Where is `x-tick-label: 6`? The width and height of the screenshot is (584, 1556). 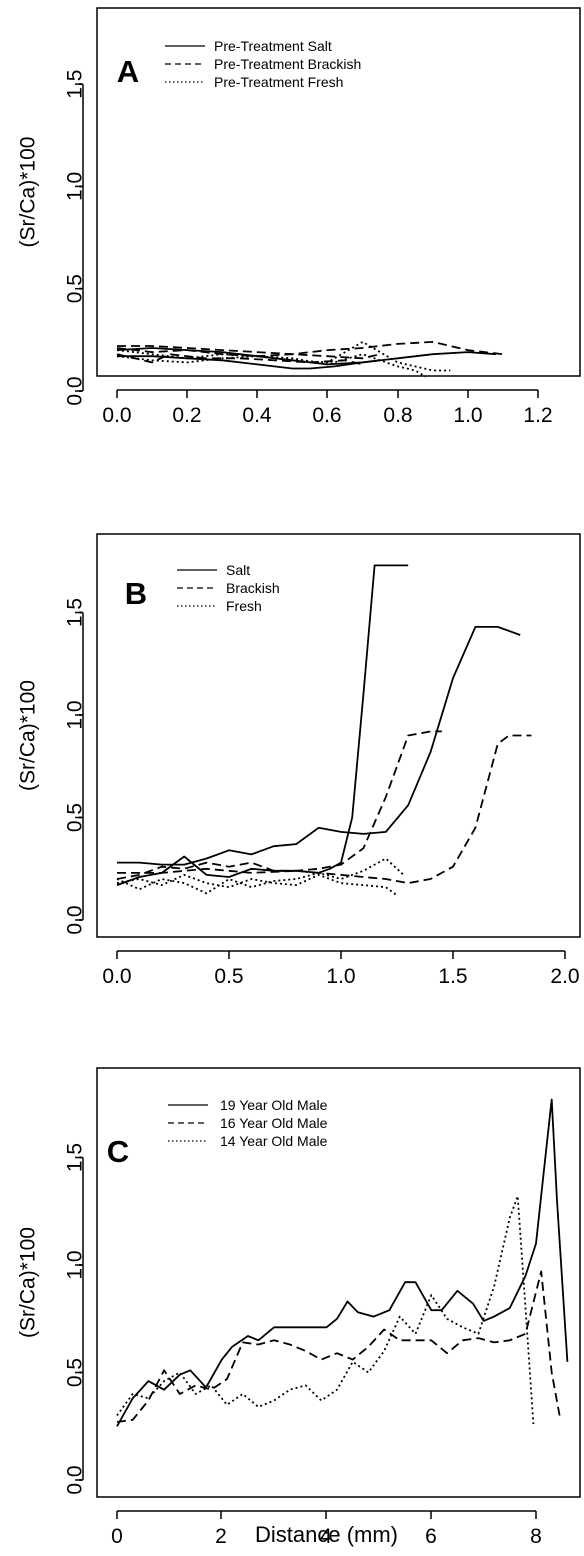 x-tick-label: 6 is located at coordinates (431, 1536).